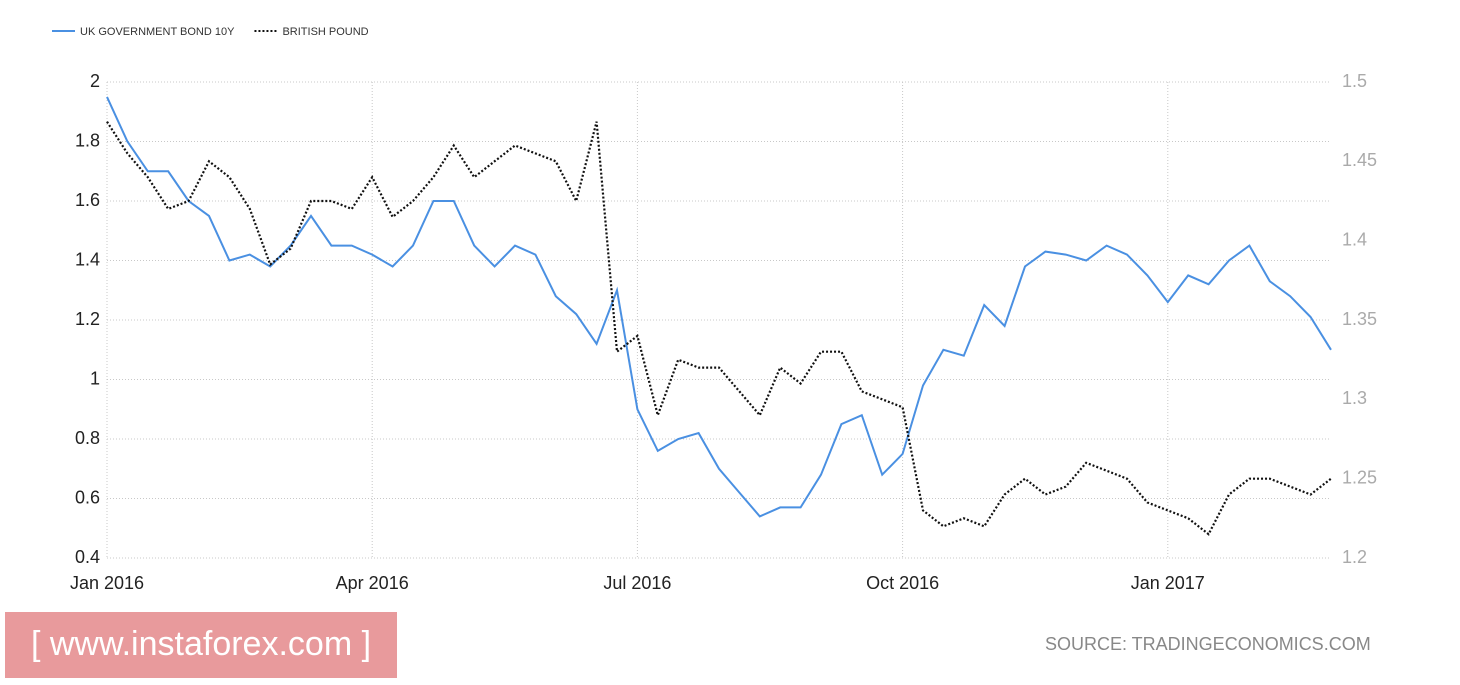  I want to click on y-tick-label: 1.2, so click(87, 319).